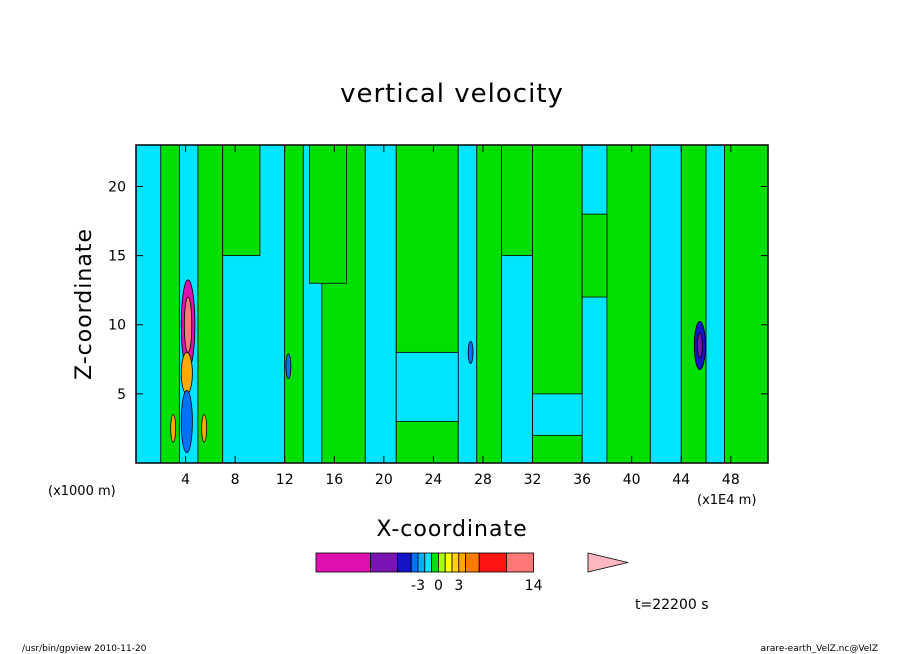 Image resolution: width=904 pixels, height=654 pixels. Describe the element at coordinates (819, 649) in the screenshot. I see `footer-right: arare-earth_VelZ.nc@VelZ` at that location.